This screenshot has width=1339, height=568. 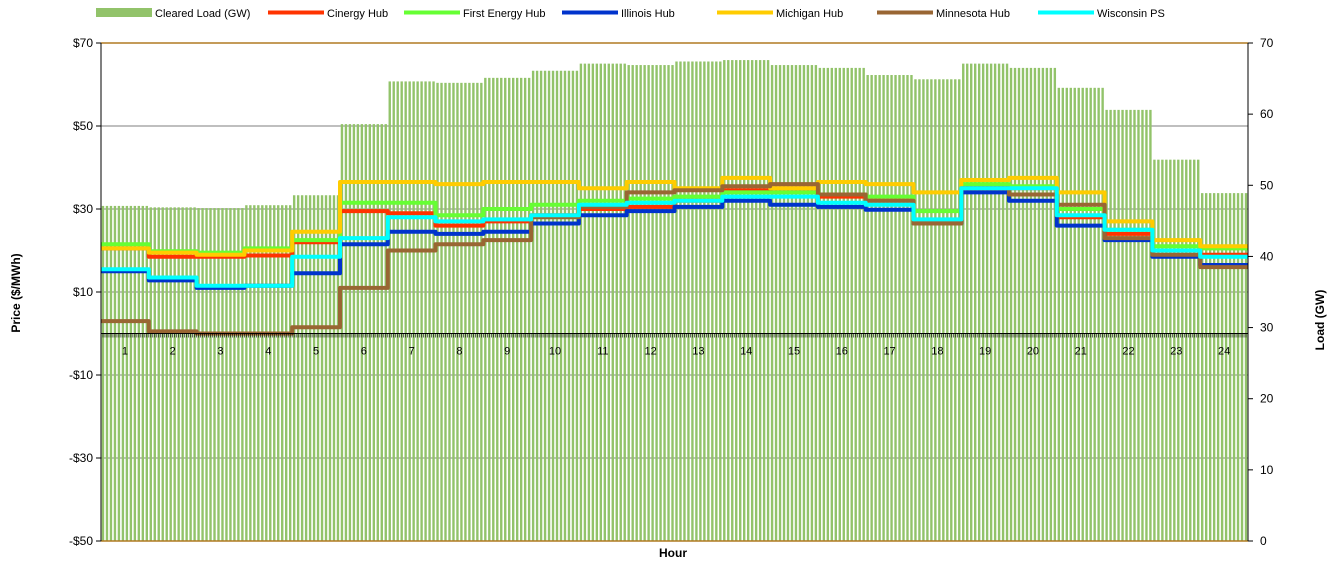 I want to click on hour-labels: 1 2 3 4 5 6 7 8 9 10 11 12 13 14 15 16 17 18 19 20 21 22 23 24, so click(x=676, y=352).